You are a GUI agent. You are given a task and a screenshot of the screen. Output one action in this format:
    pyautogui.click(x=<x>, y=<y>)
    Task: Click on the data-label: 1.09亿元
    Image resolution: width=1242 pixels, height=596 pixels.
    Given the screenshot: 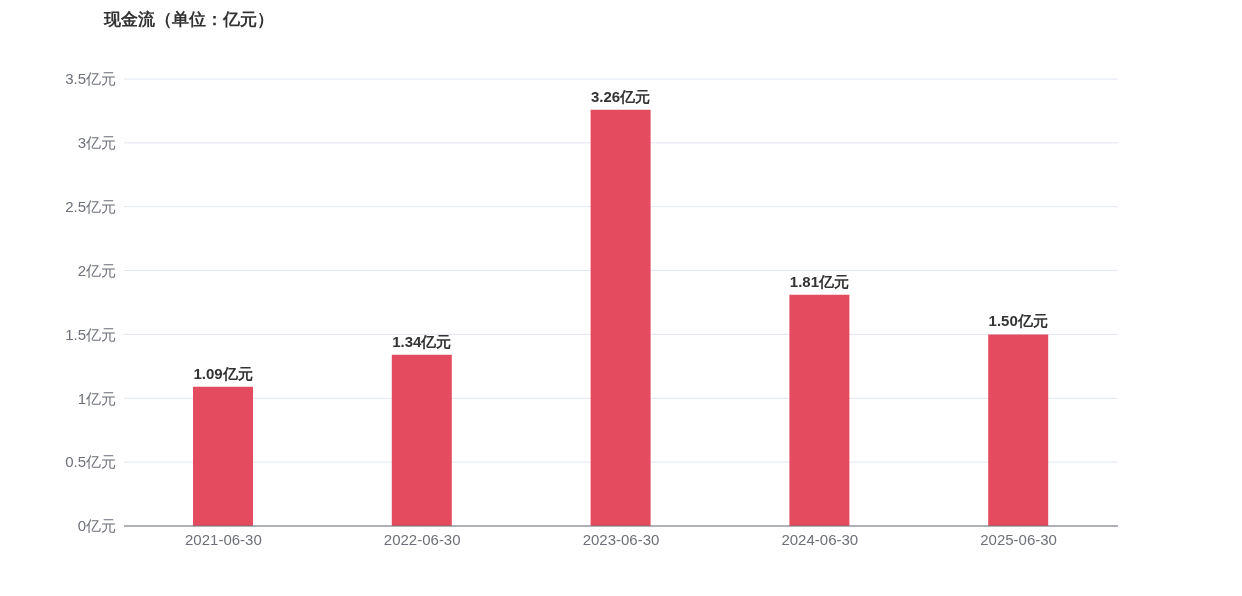 What is the action you would take?
    pyautogui.click(x=223, y=373)
    